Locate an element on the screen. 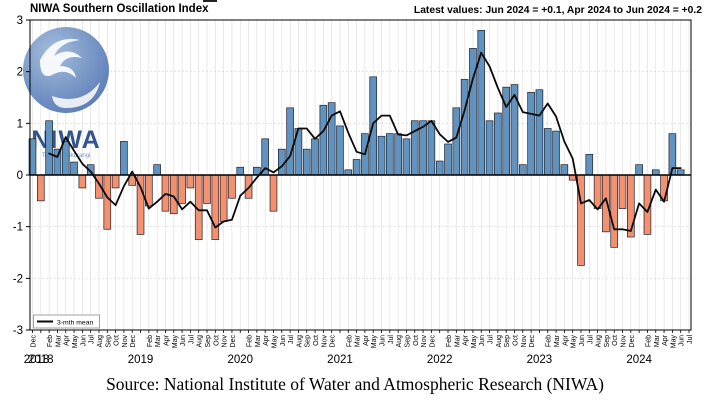 This screenshot has width=710, height=406. y-tick-label: 2 is located at coordinates (20, 73).